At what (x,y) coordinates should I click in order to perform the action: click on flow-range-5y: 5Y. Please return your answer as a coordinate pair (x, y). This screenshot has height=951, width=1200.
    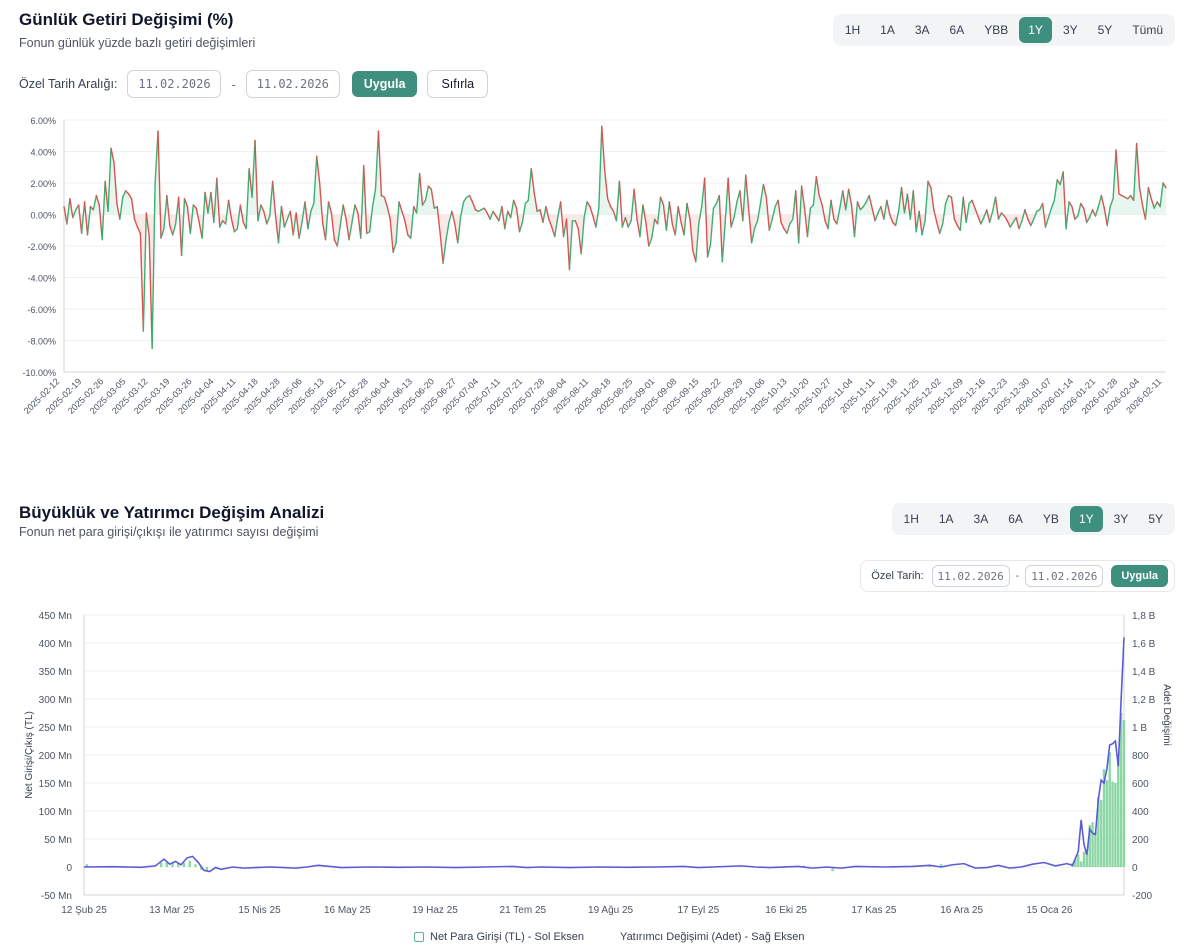
    Looking at the image, I should click on (1155, 519).